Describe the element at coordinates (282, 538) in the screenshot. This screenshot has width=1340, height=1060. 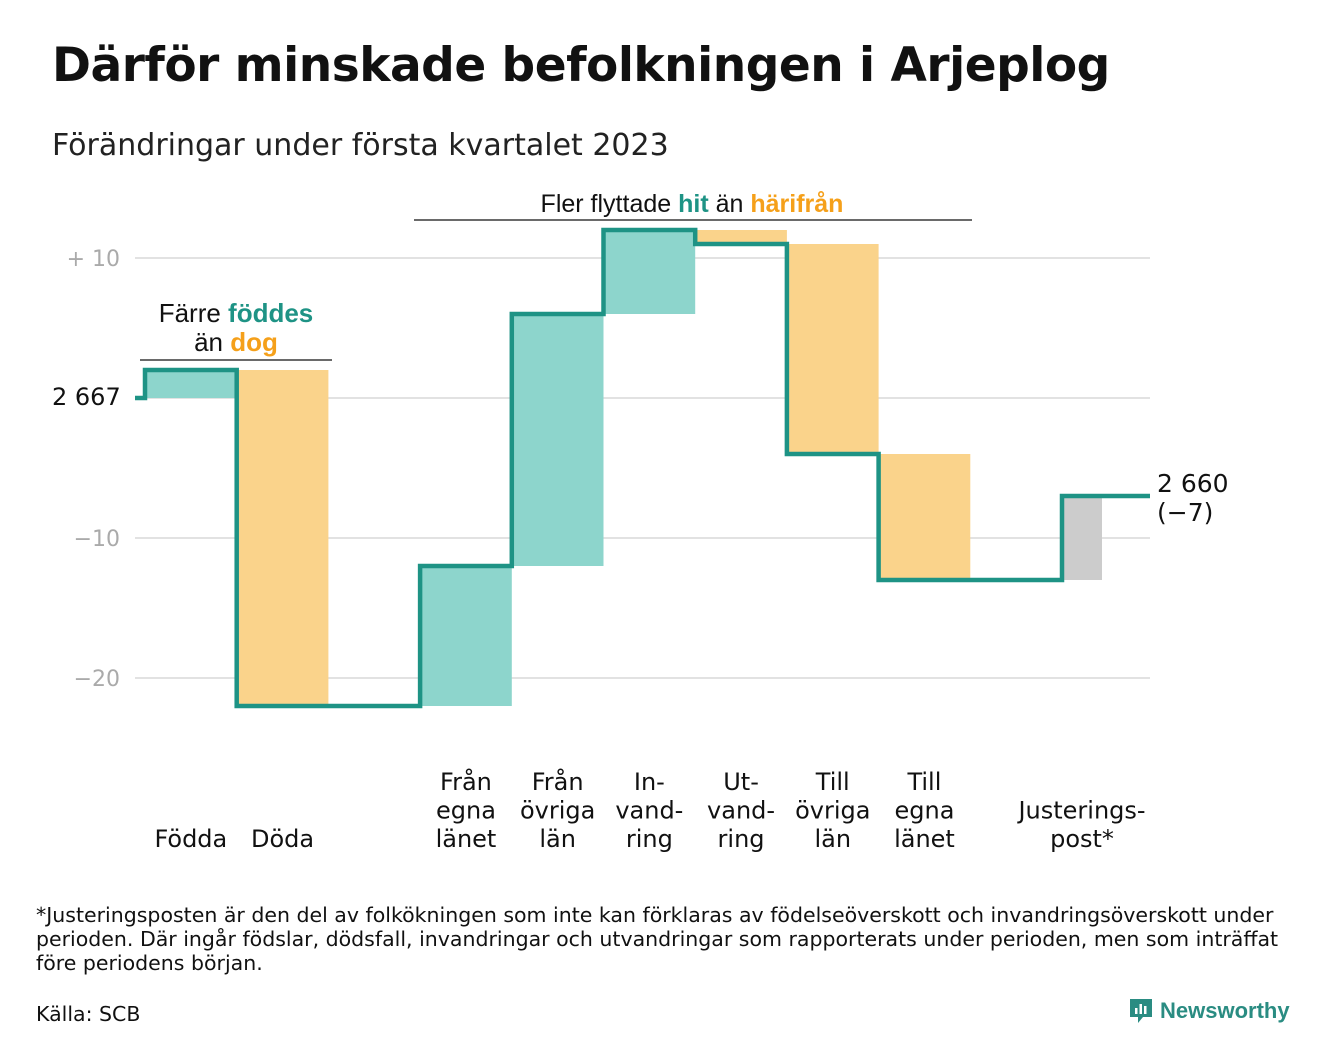
I see `bar-doda` at that location.